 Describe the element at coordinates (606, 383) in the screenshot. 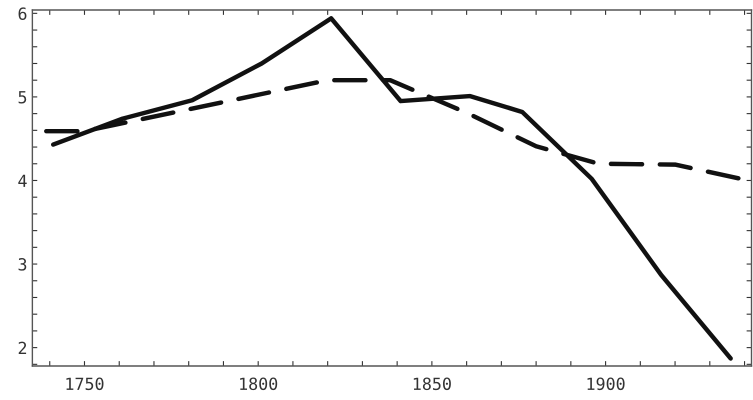

I see `x-tick-label: 1900` at that location.